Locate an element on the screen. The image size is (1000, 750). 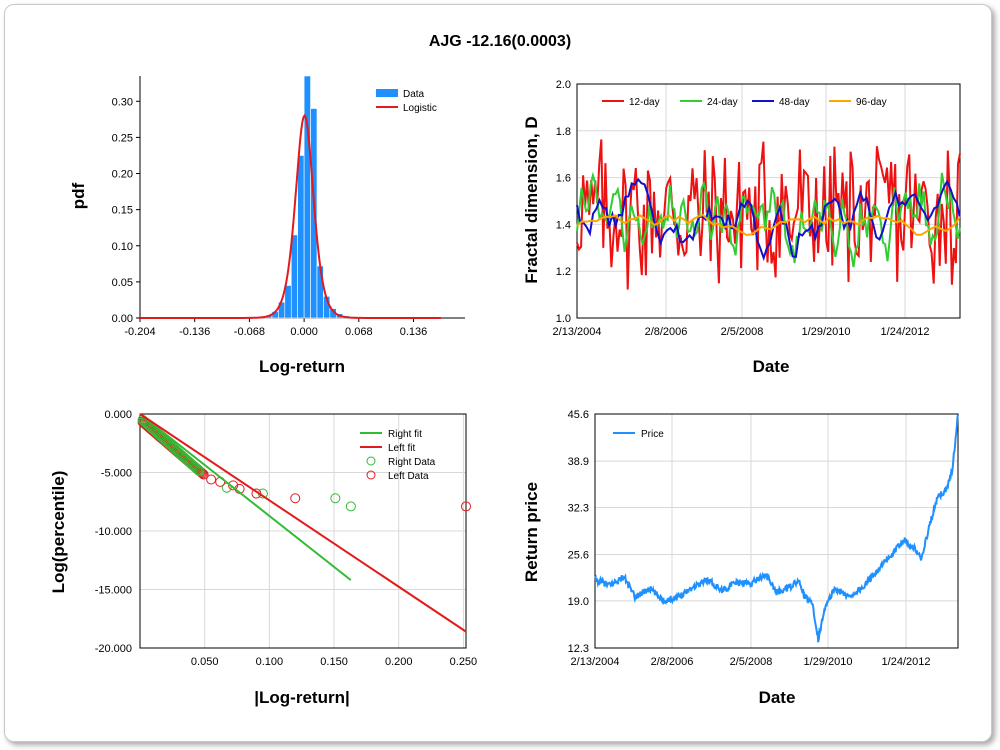
x-tick-label: 0.000 is located at coordinates (304, 332).